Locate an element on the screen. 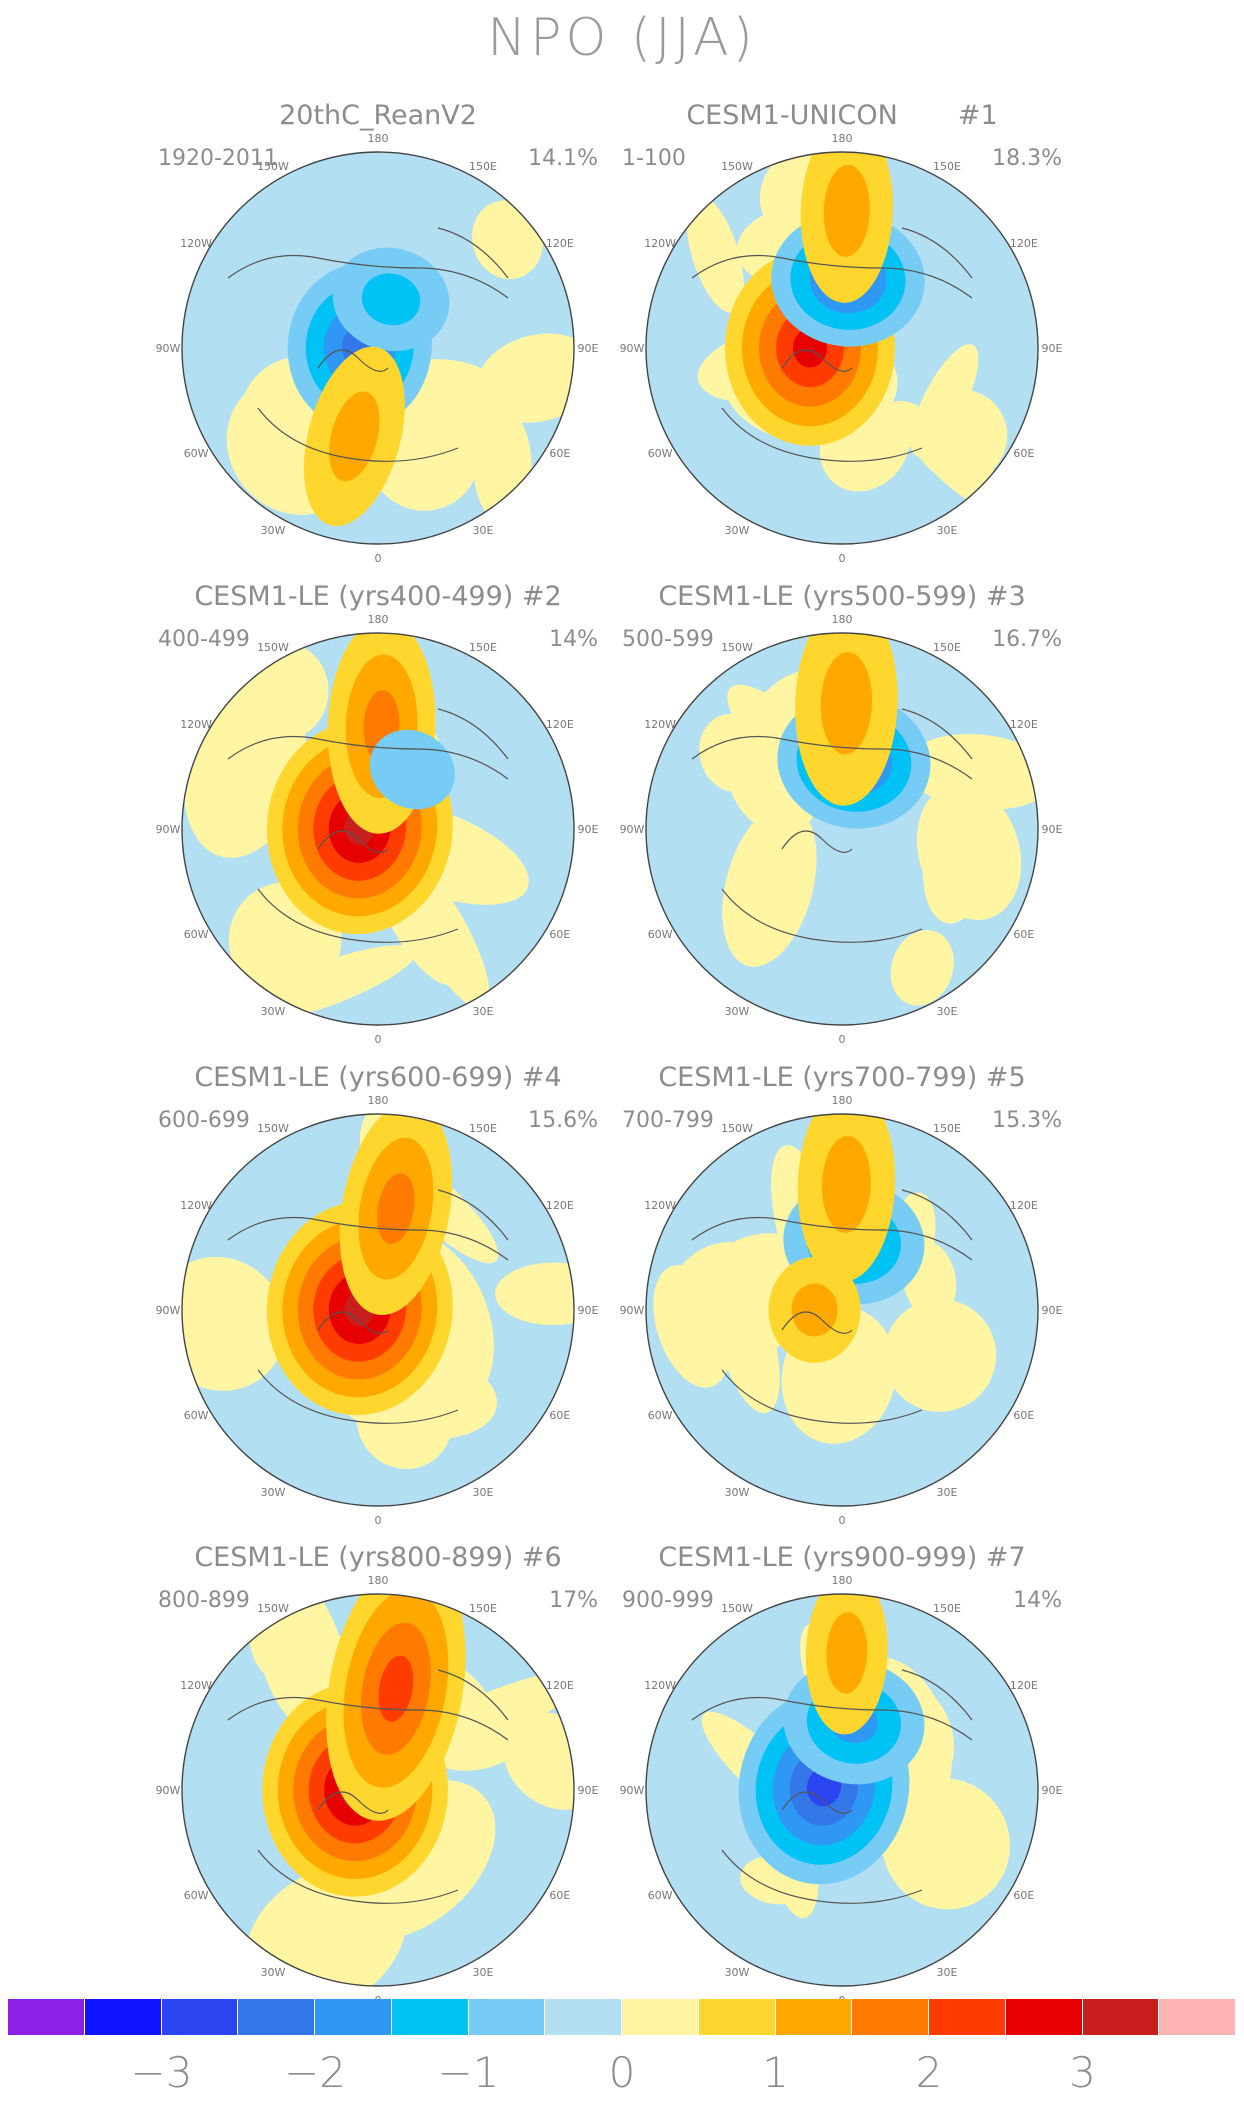 The height and width of the screenshot is (2113, 1244). panel-period: 700-799 is located at coordinates (668, 1120).